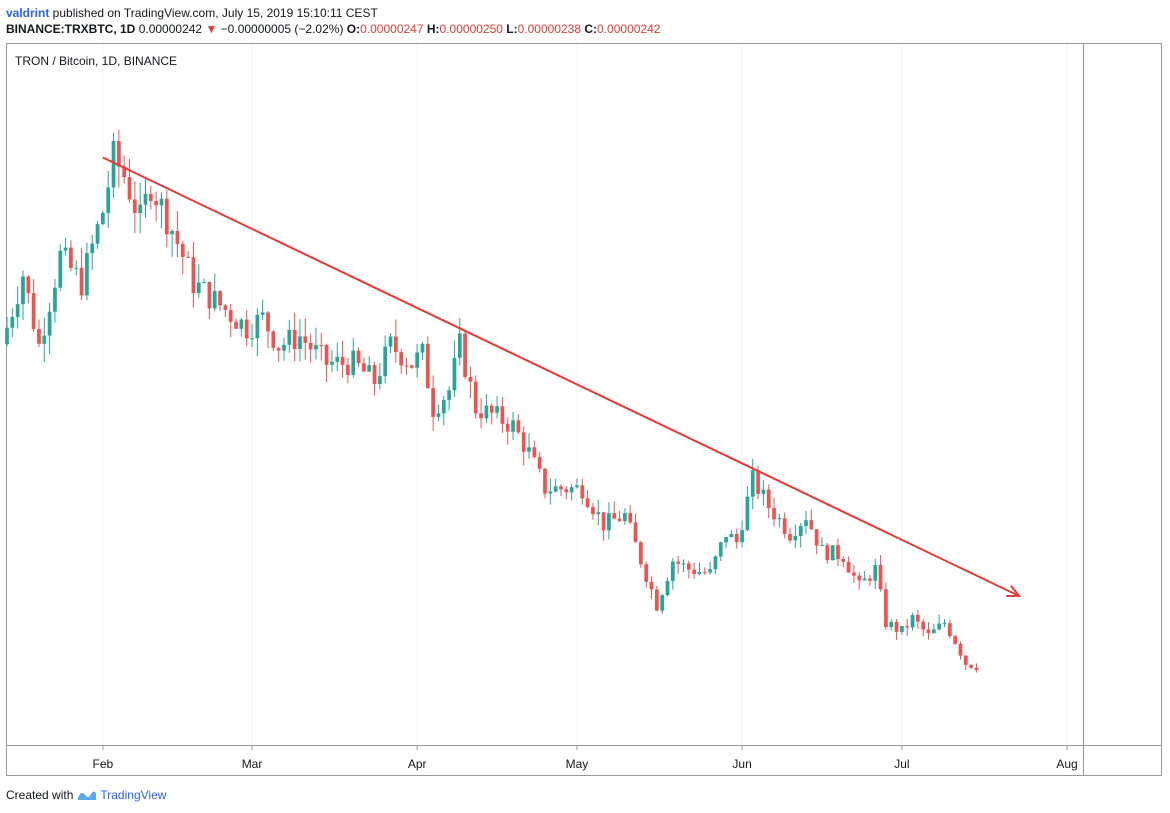 This screenshot has height=813, width=1170. What do you see at coordinates (901, 764) in the screenshot?
I see `time-tick-label: Jul` at bounding box center [901, 764].